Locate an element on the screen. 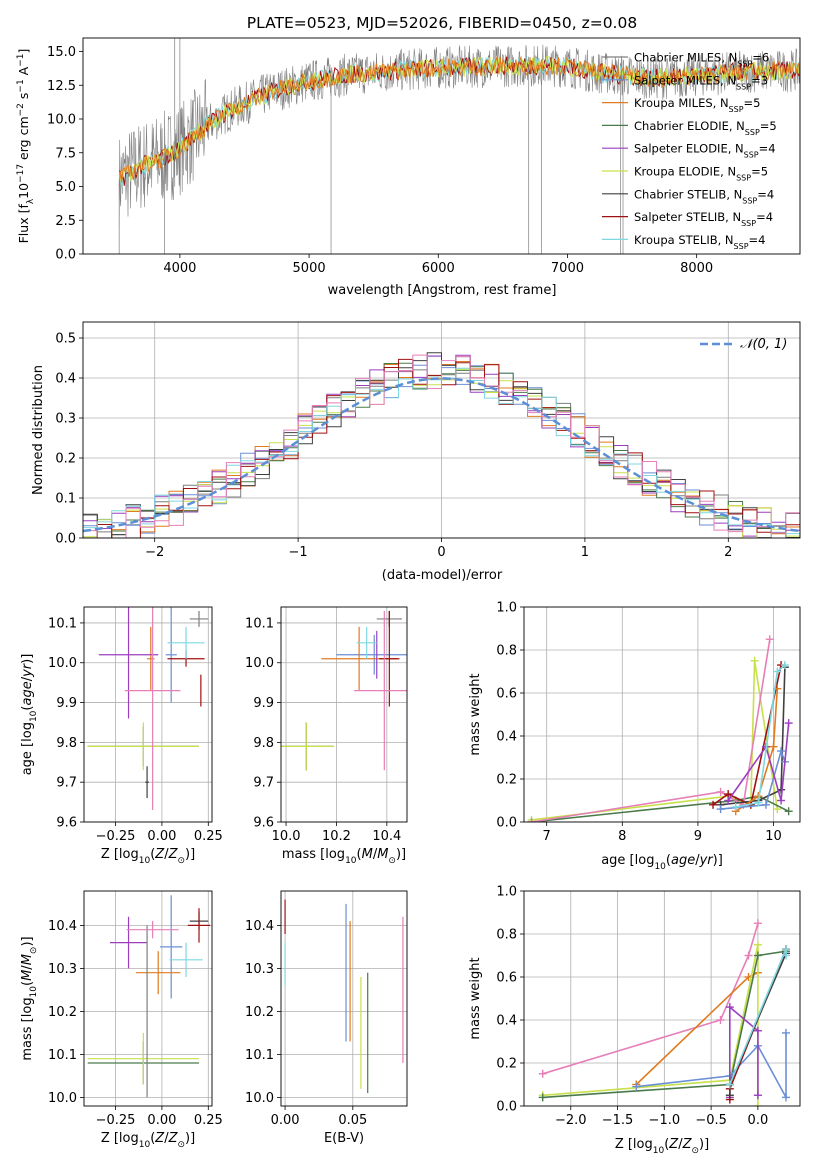 The image size is (819, 1170). label-part: yr is located at coordinates (27, 670).